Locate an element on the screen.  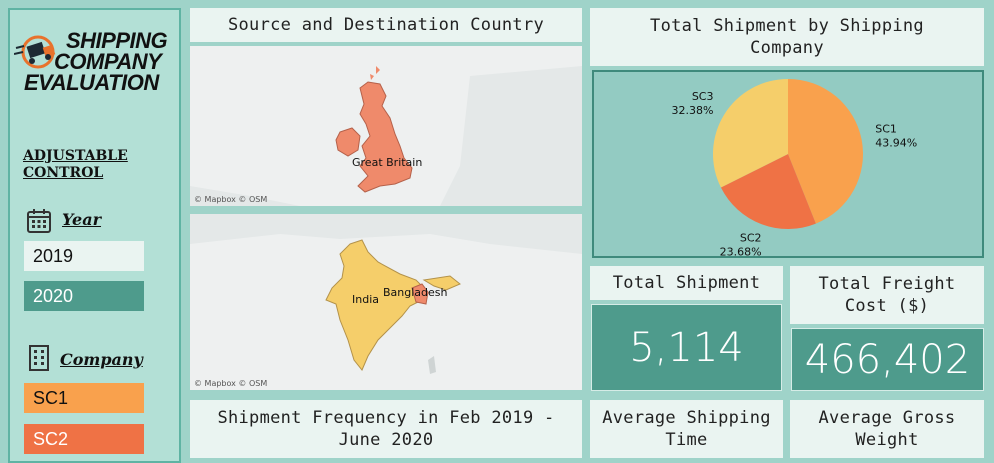
destination-label-bangladesh: Bangladesh is located at coordinates (415, 292).